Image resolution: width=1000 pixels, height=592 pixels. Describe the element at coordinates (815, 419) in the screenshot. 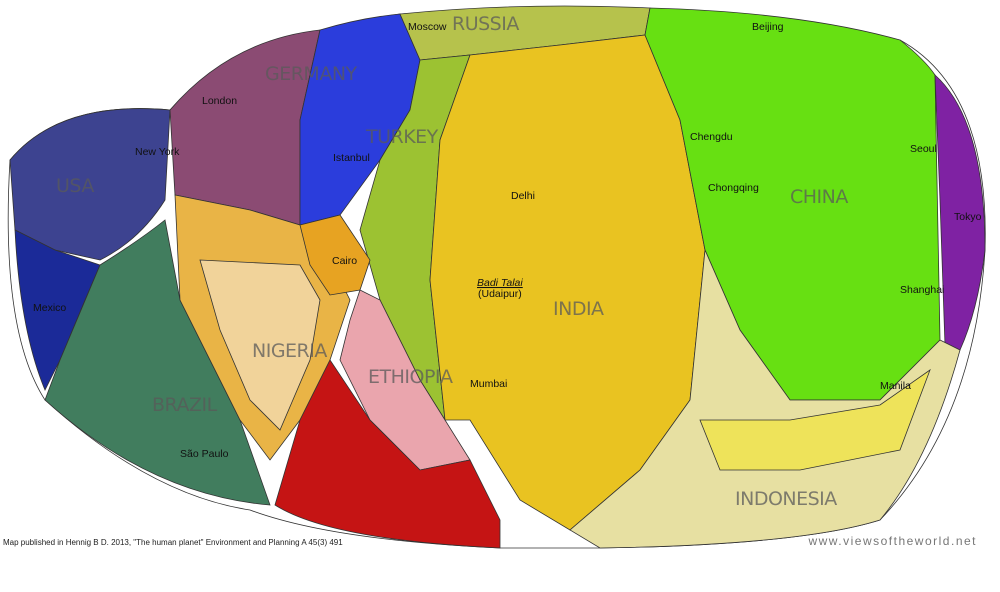

I see `indonesia` at that location.